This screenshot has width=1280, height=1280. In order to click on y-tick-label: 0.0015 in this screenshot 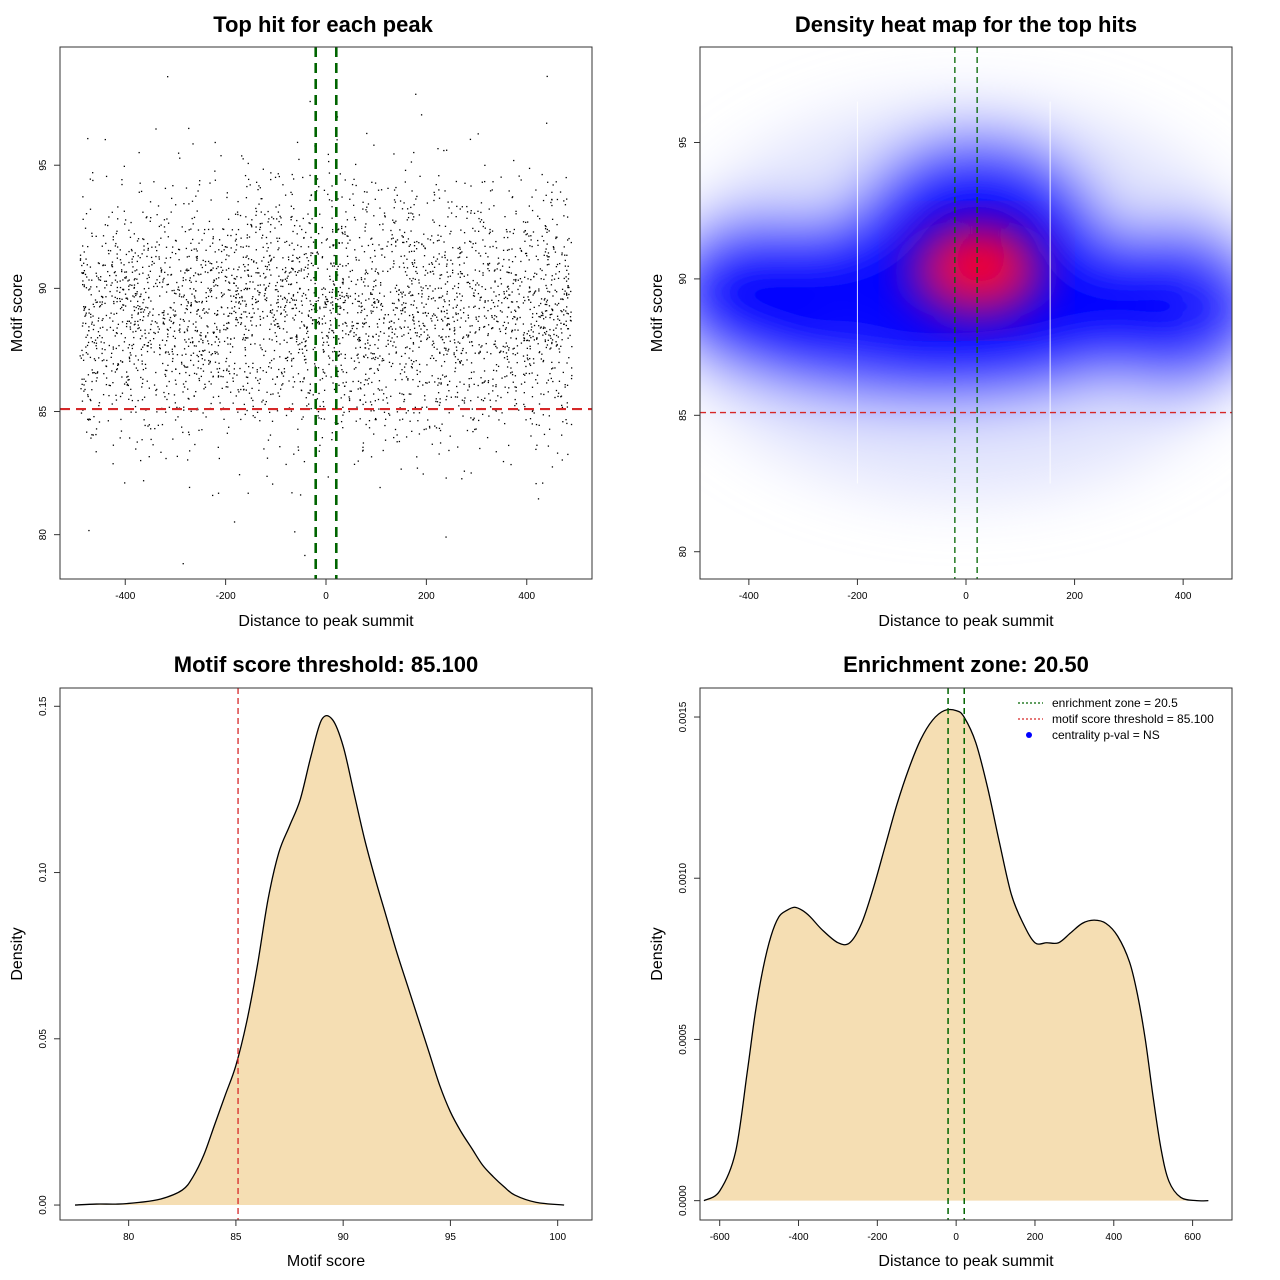, I will do `click(683, 716)`.